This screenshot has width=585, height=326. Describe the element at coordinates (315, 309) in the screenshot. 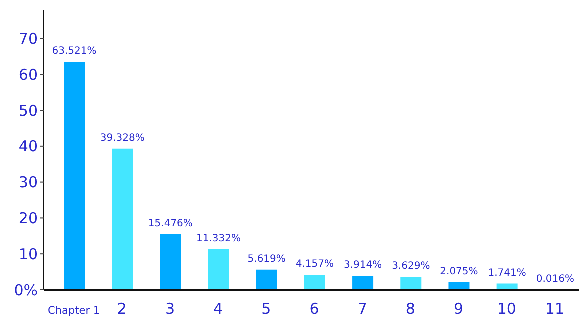

I see `x-tick-label: 6` at that location.